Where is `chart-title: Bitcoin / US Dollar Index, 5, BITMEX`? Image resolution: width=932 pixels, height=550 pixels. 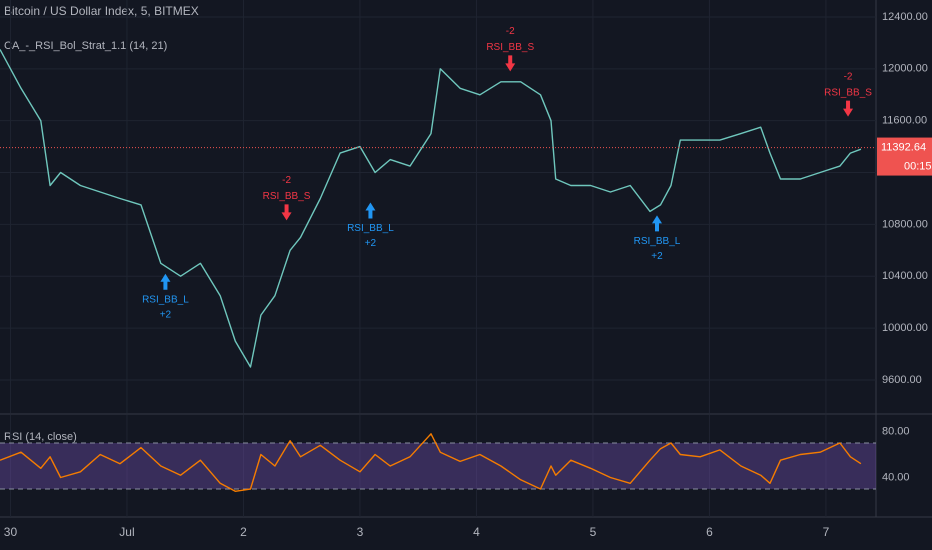 chart-title: Bitcoin / US Dollar Index, 5, BITMEX is located at coordinates (101, 11).